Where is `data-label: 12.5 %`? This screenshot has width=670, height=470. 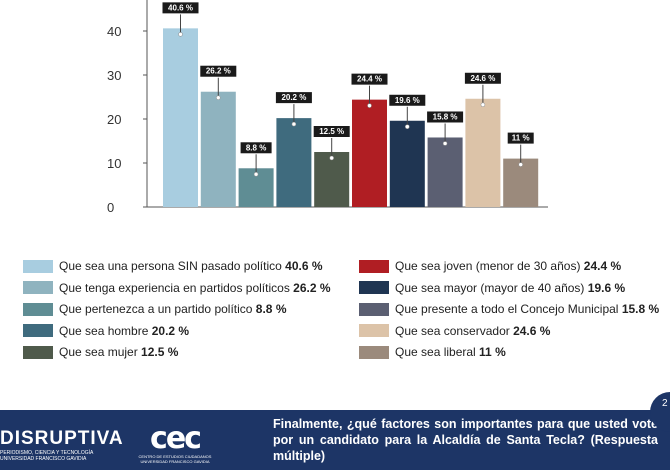 data-label: 12.5 % is located at coordinates (331, 131).